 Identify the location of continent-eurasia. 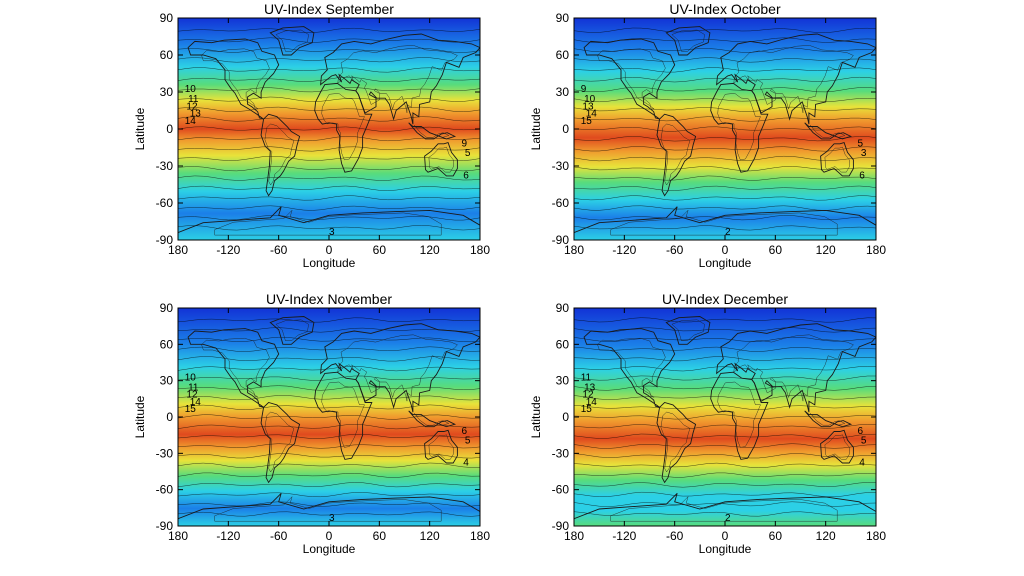
(796, 79).